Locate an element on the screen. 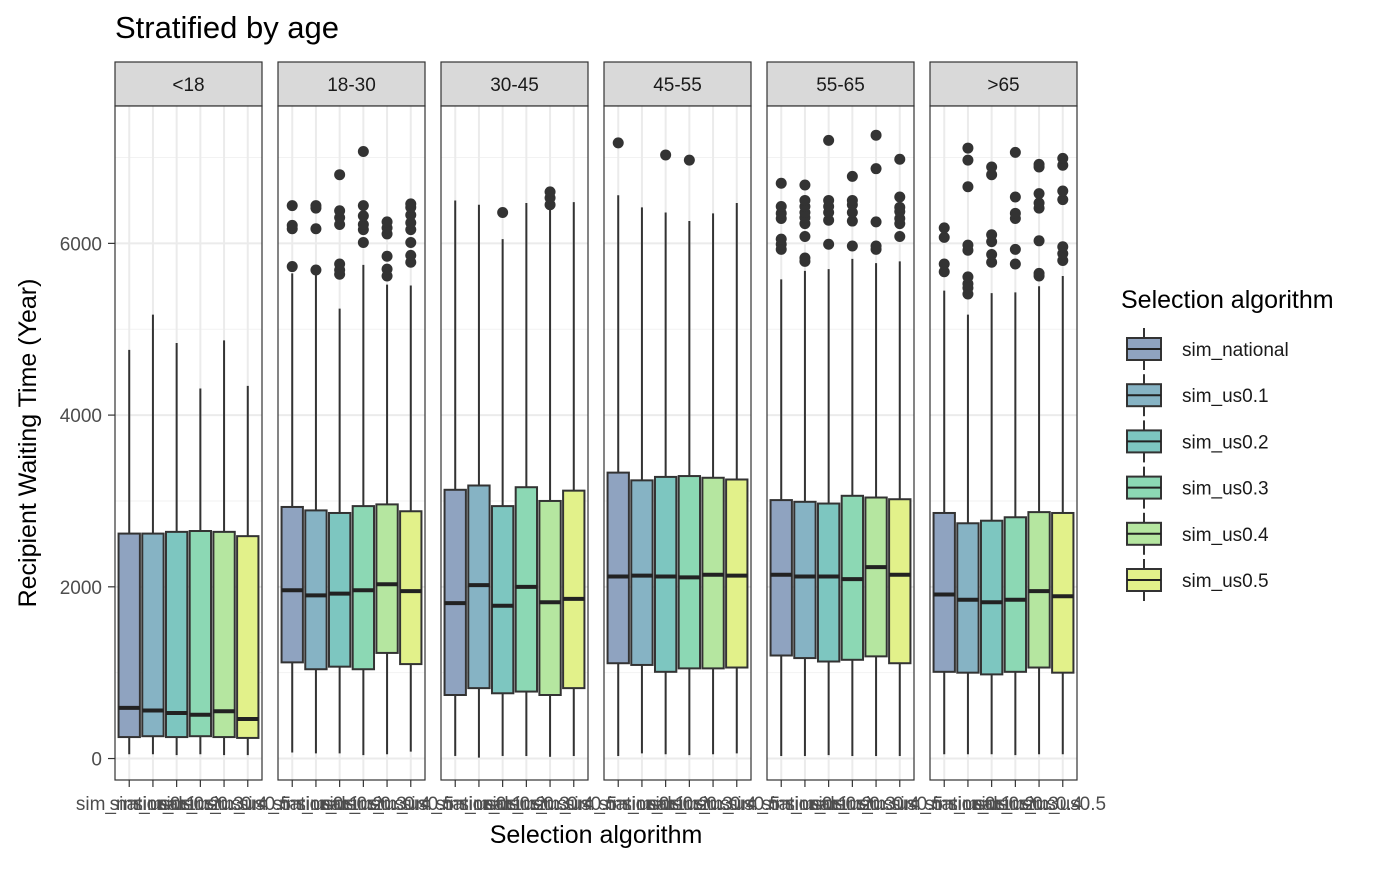 This screenshot has width=1400, height=870. facet-strip-label: 45-55 is located at coordinates (677, 85).